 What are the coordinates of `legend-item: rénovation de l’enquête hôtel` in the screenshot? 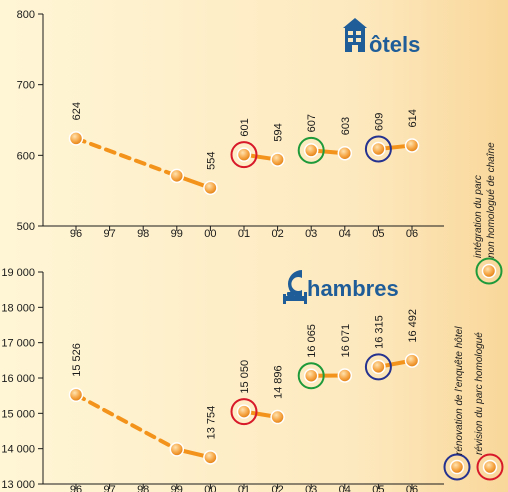 It's located at (457, 403).